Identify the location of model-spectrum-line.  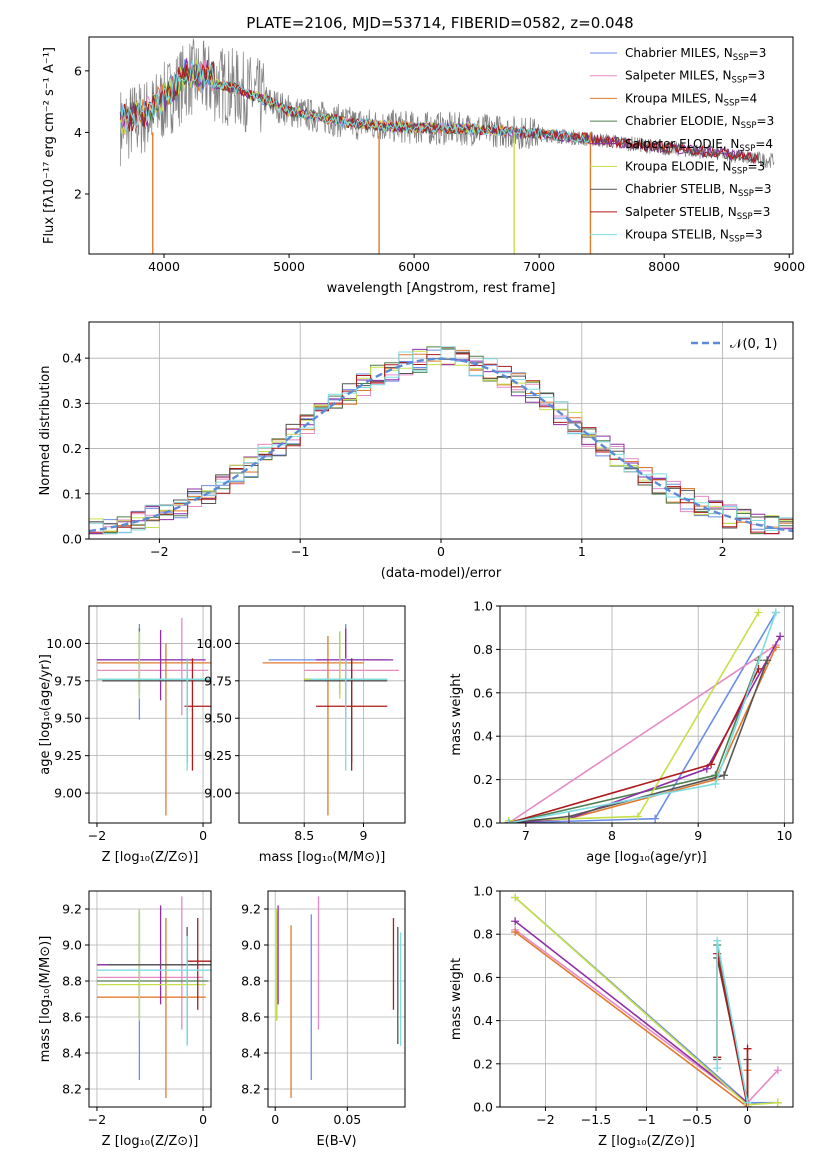
(355, 102).